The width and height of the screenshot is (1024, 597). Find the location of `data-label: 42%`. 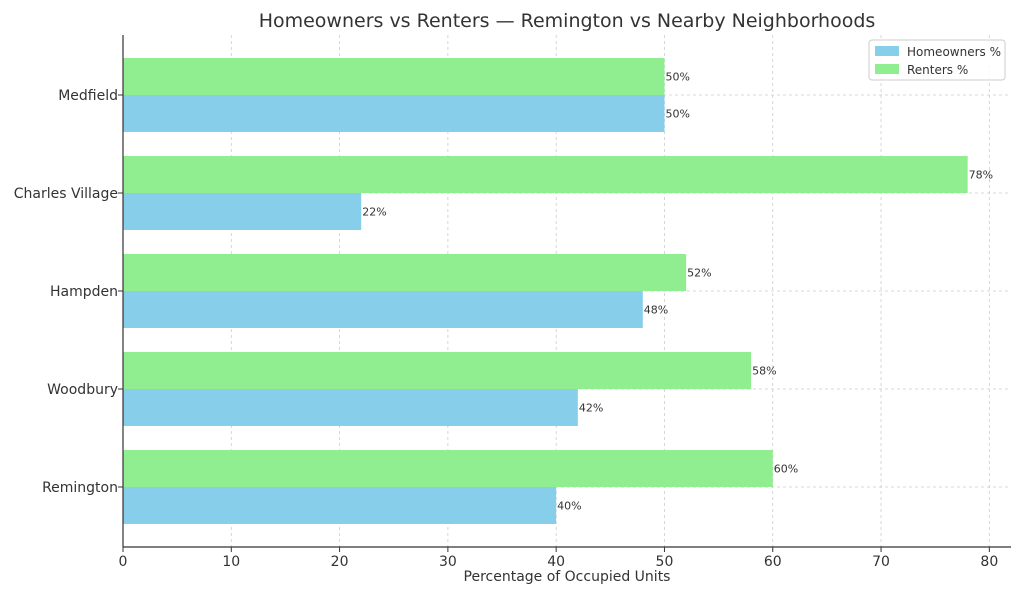

data-label: 42% is located at coordinates (591, 408).